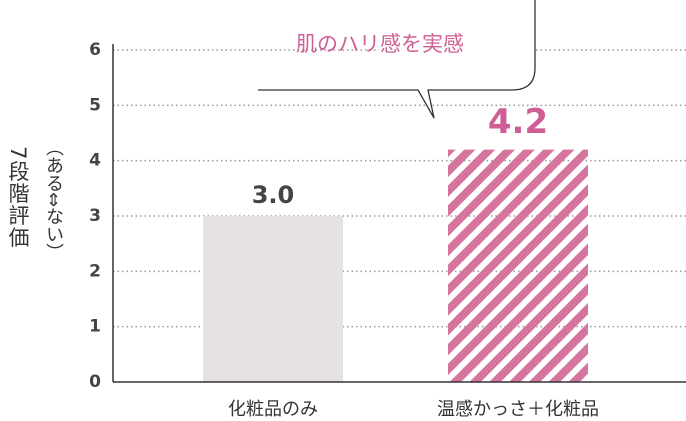 The image size is (686, 421). What do you see at coordinates (95, 105) in the screenshot?
I see `y-tick-label: 5` at bounding box center [95, 105].